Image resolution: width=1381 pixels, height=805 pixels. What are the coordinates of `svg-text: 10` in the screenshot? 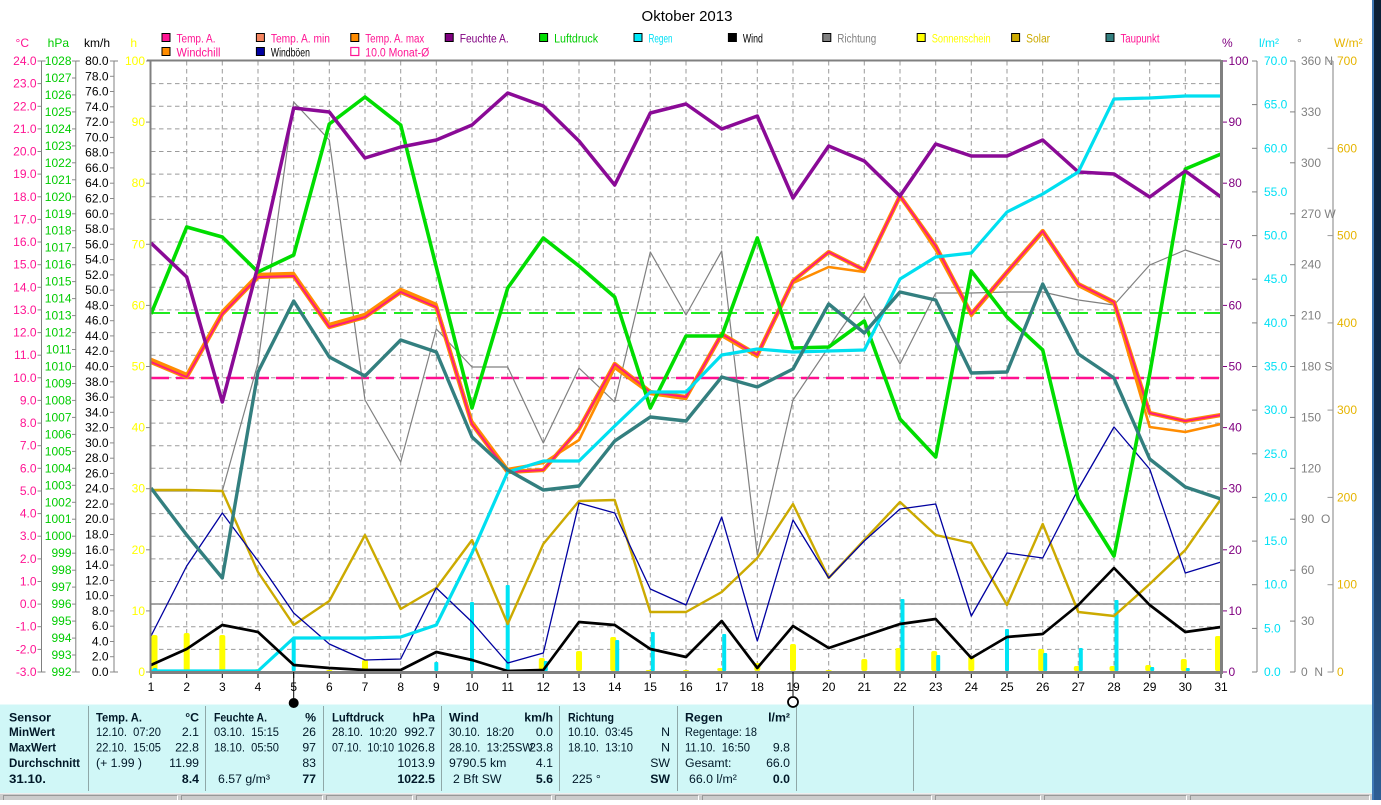 It's located at (139, 611).